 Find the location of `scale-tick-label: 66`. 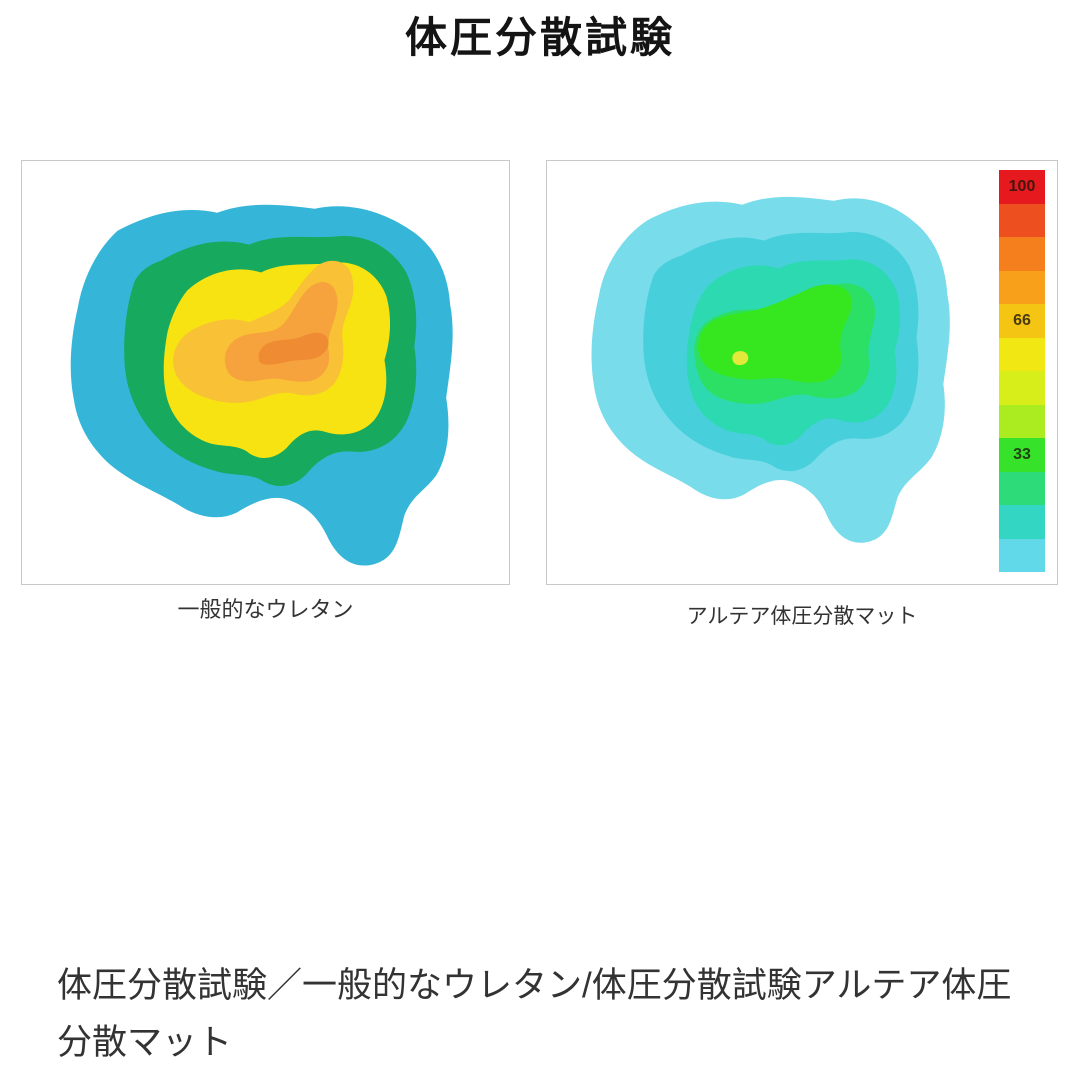

scale-tick-label: 66 is located at coordinates (1022, 320).